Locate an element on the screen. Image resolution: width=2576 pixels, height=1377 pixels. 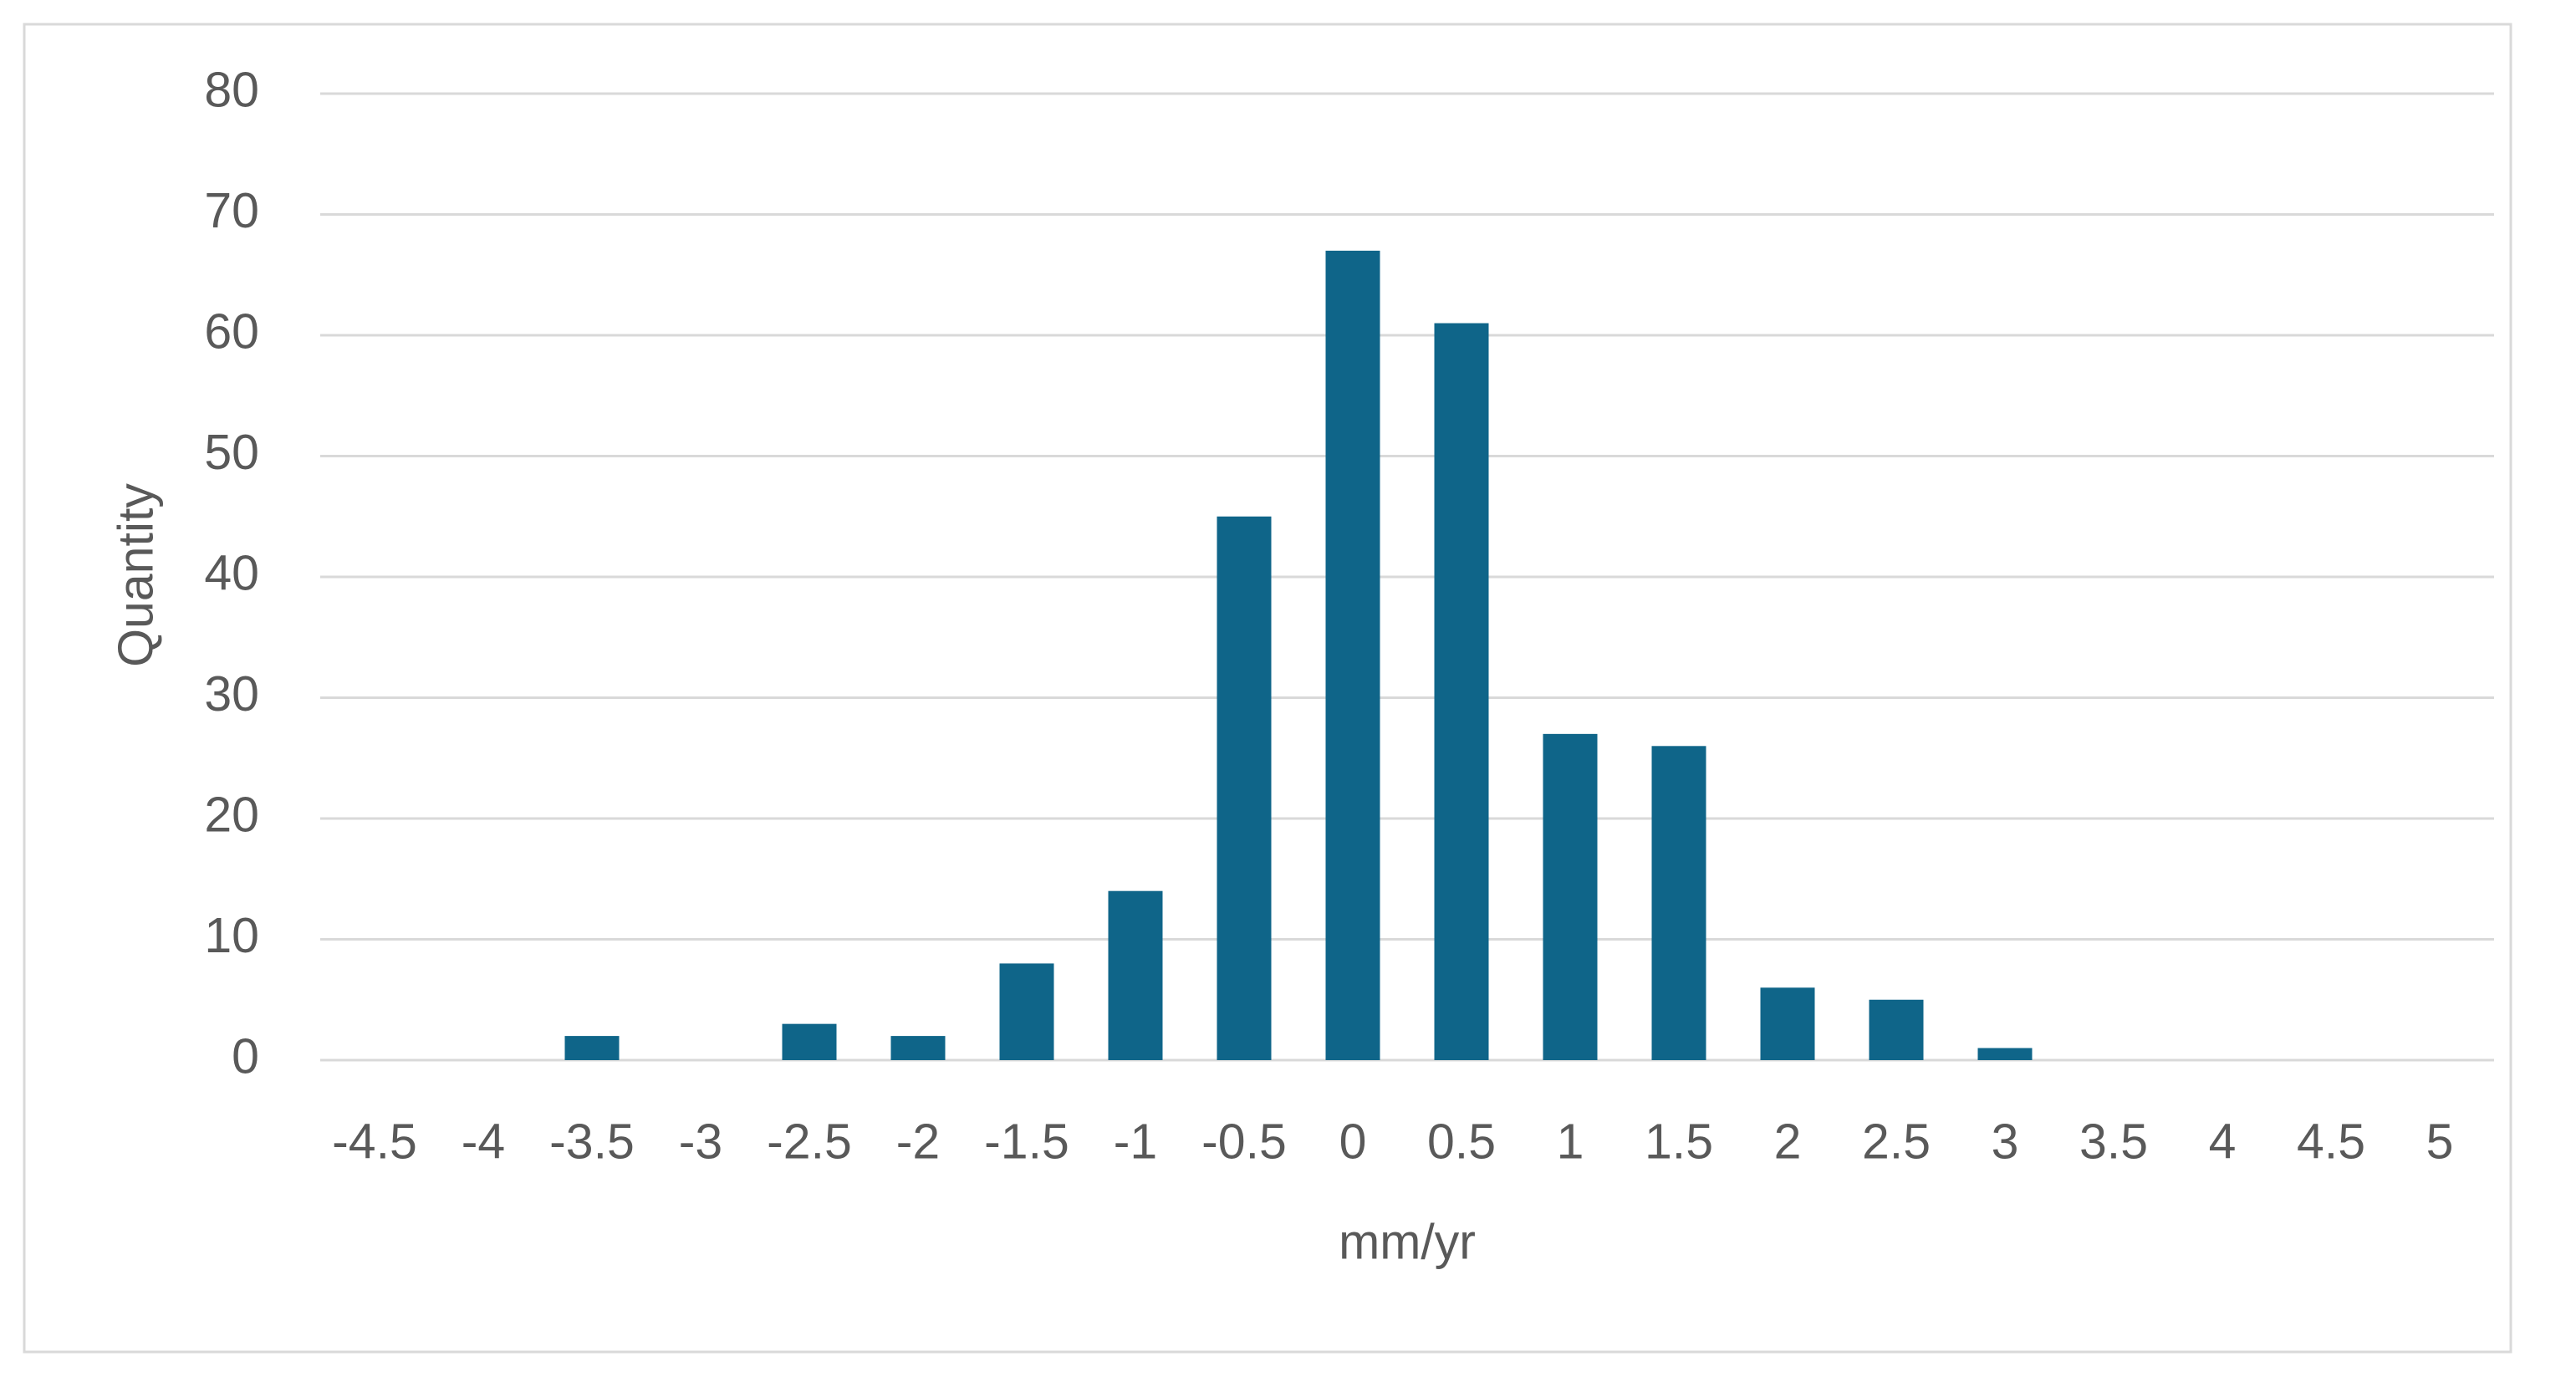
x-tick-label: 1.5 is located at coordinates (1679, 1142).